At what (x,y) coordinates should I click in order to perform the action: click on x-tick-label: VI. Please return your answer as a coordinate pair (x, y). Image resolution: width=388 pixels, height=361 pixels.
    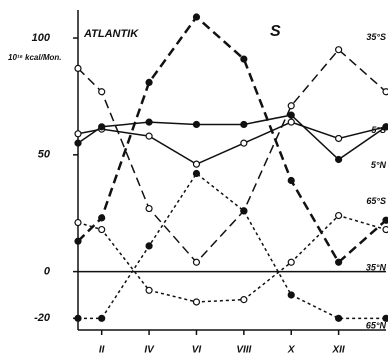
    Looking at the image, I should click on (197, 350).